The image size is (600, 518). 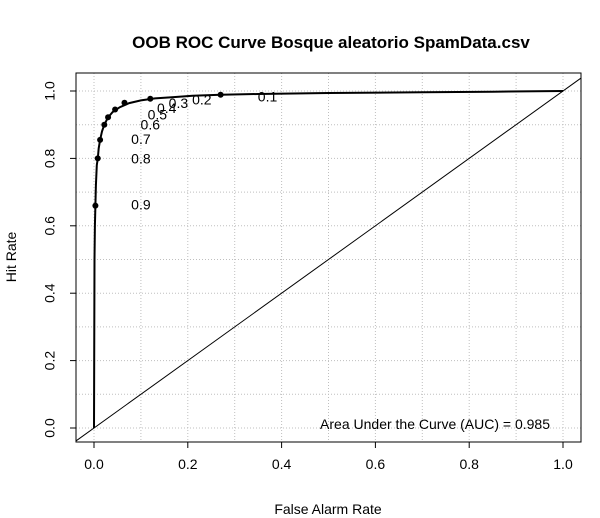 What do you see at coordinates (282, 464) in the screenshot?
I see `x-tick-label: 0.4` at bounding box center [282, 464].